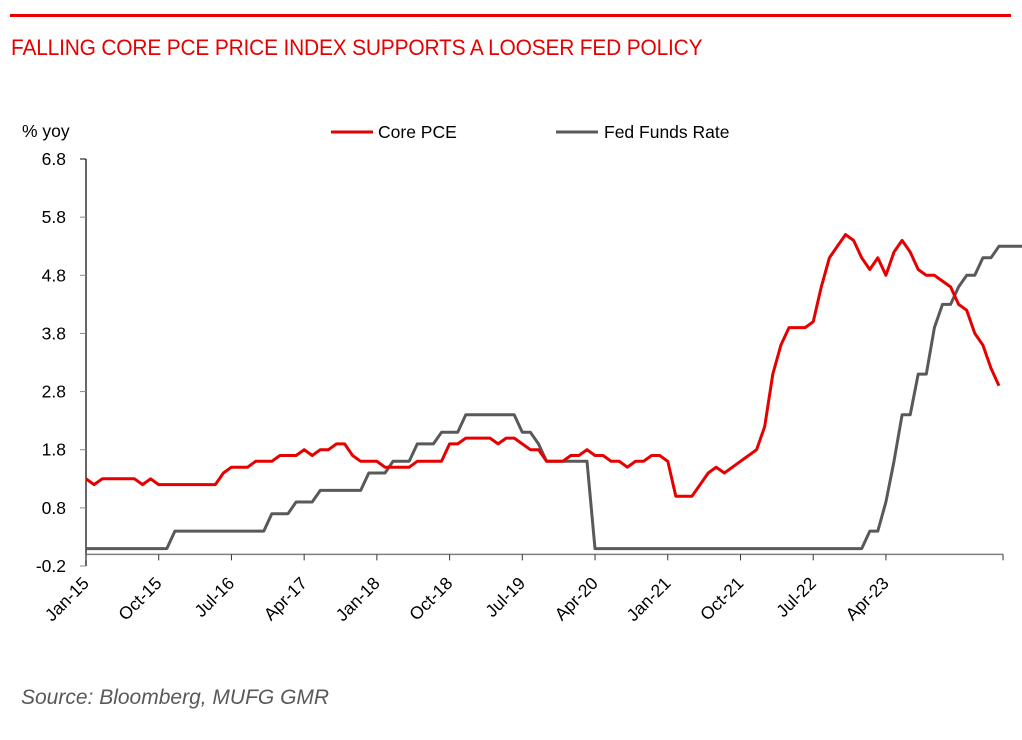  What do you see at coordinates (530, 132) in the screenshot?
I see `legend: Core PCE Fed Funds Rate` at bounding box center [530, 132].